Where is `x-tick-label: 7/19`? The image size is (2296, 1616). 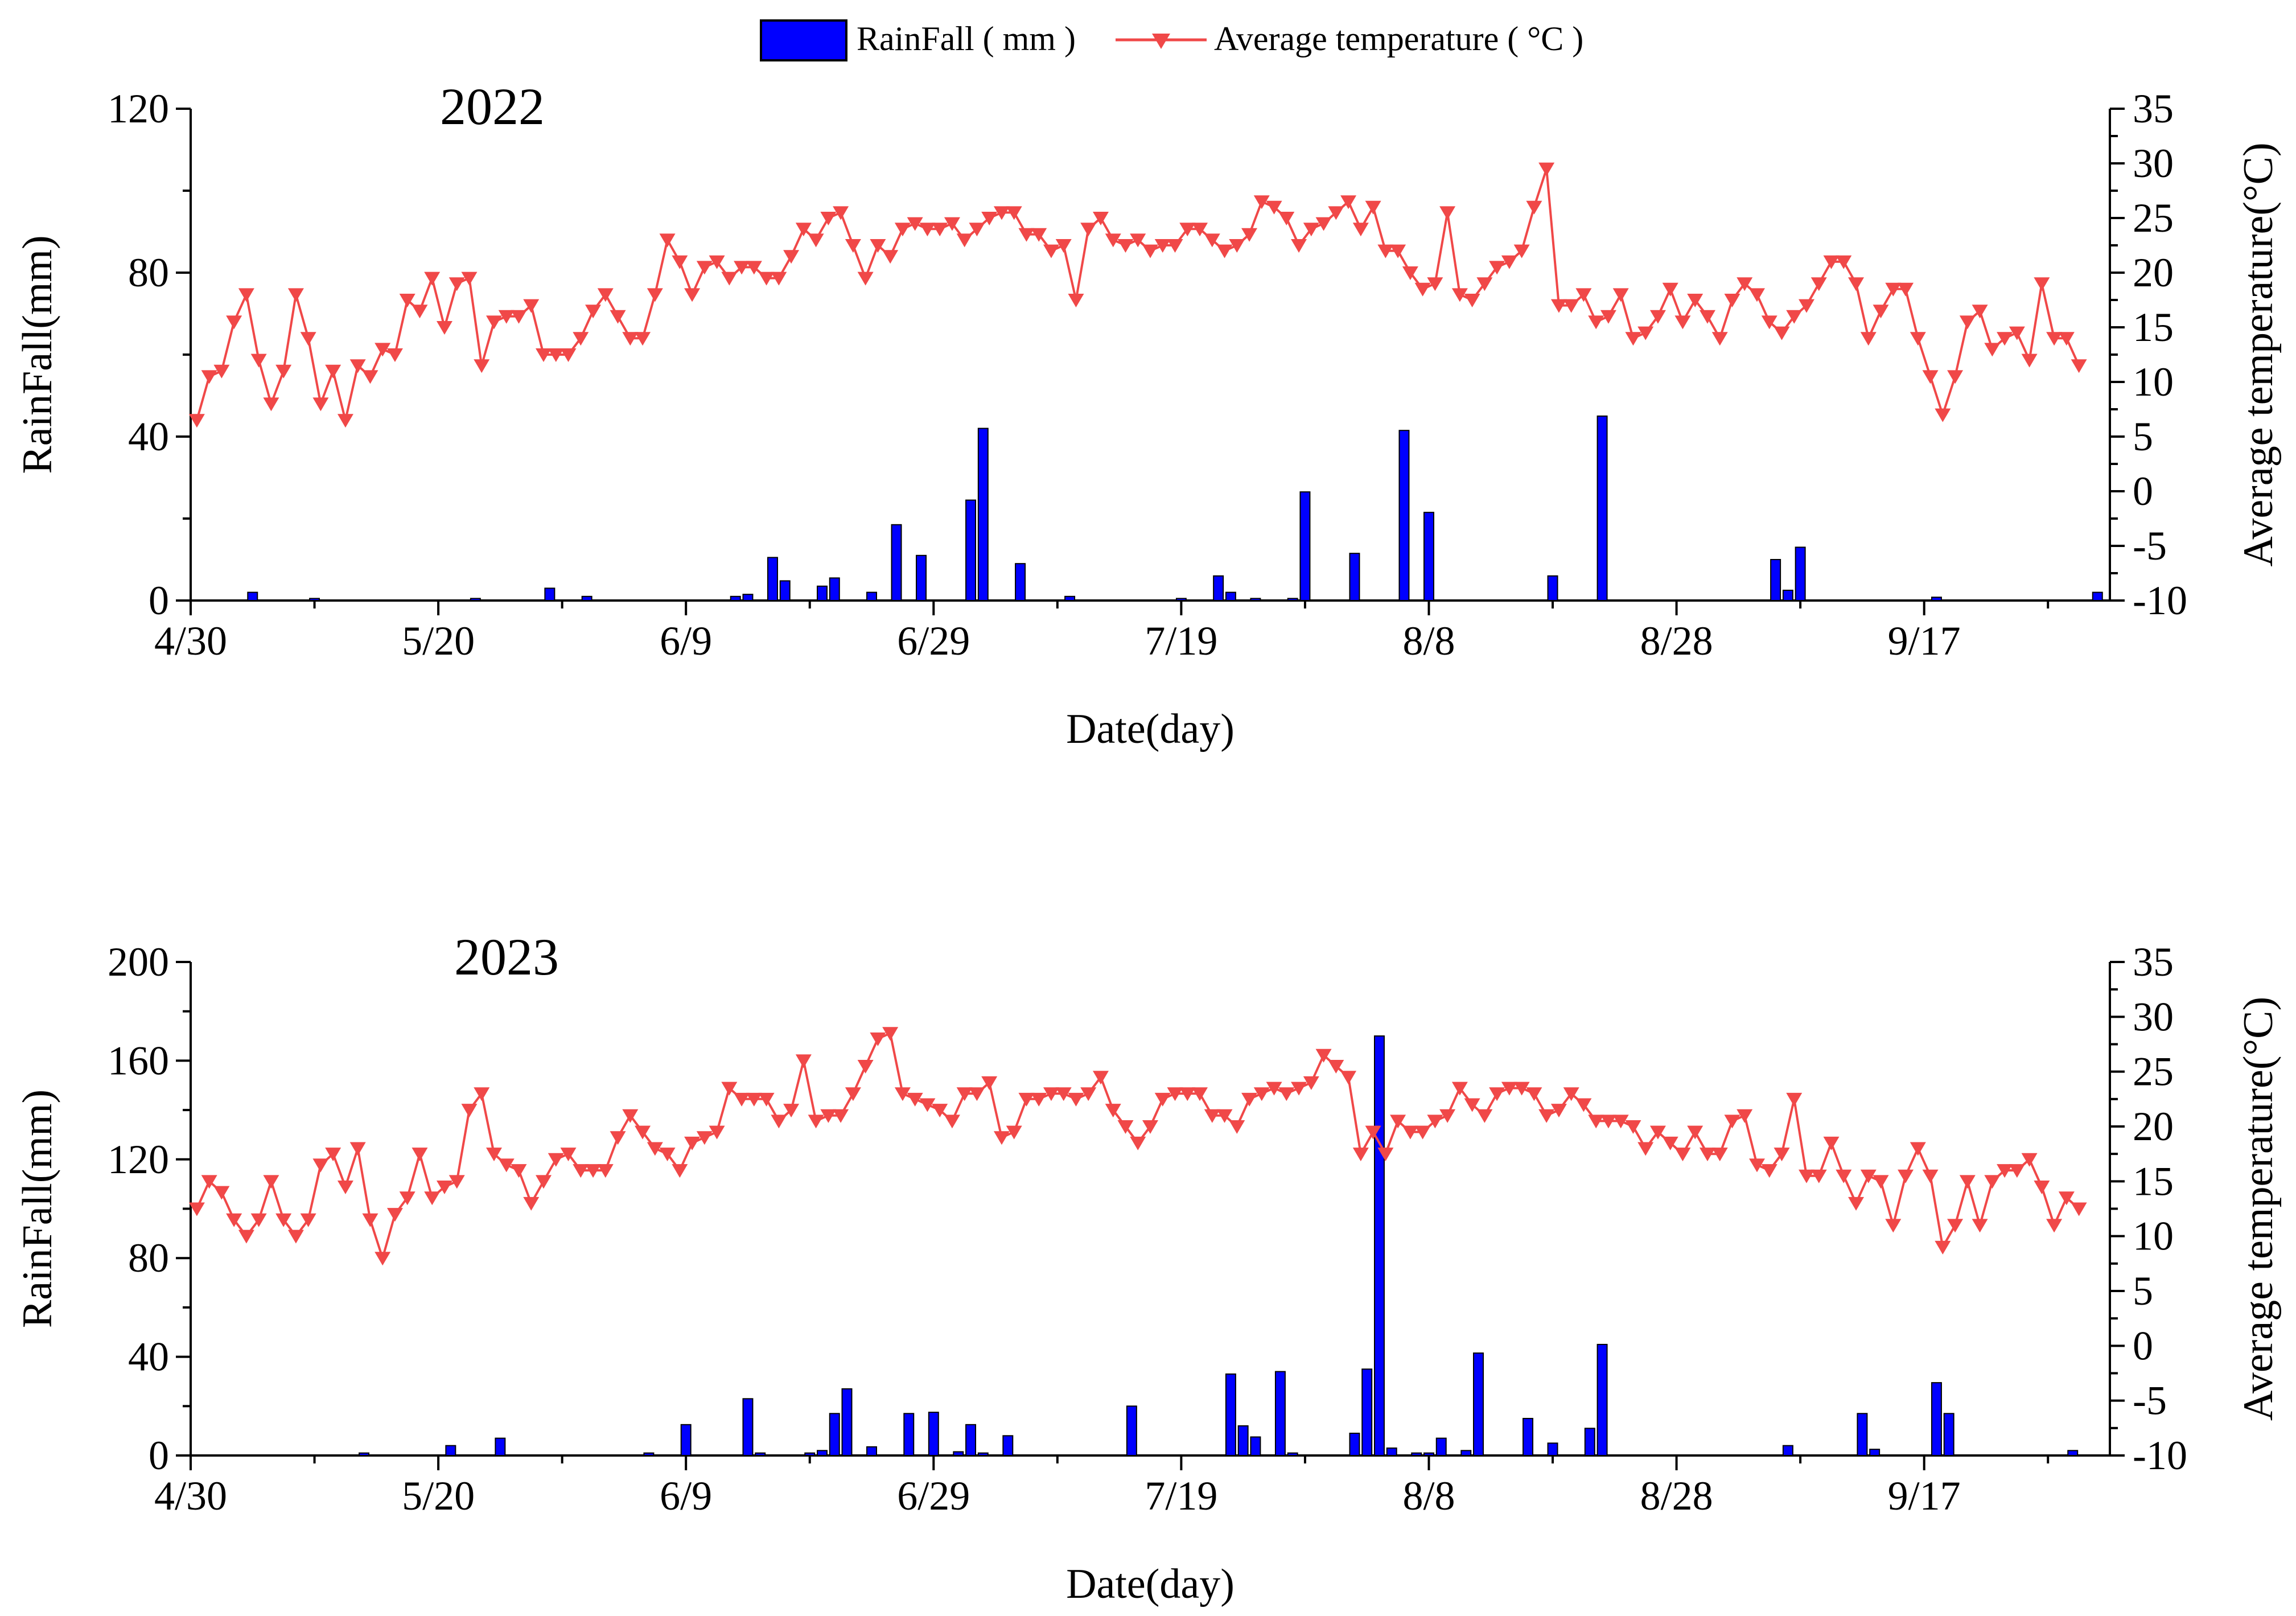 x-tick-label: 7/19 is located at coordinates (1181, 1496).